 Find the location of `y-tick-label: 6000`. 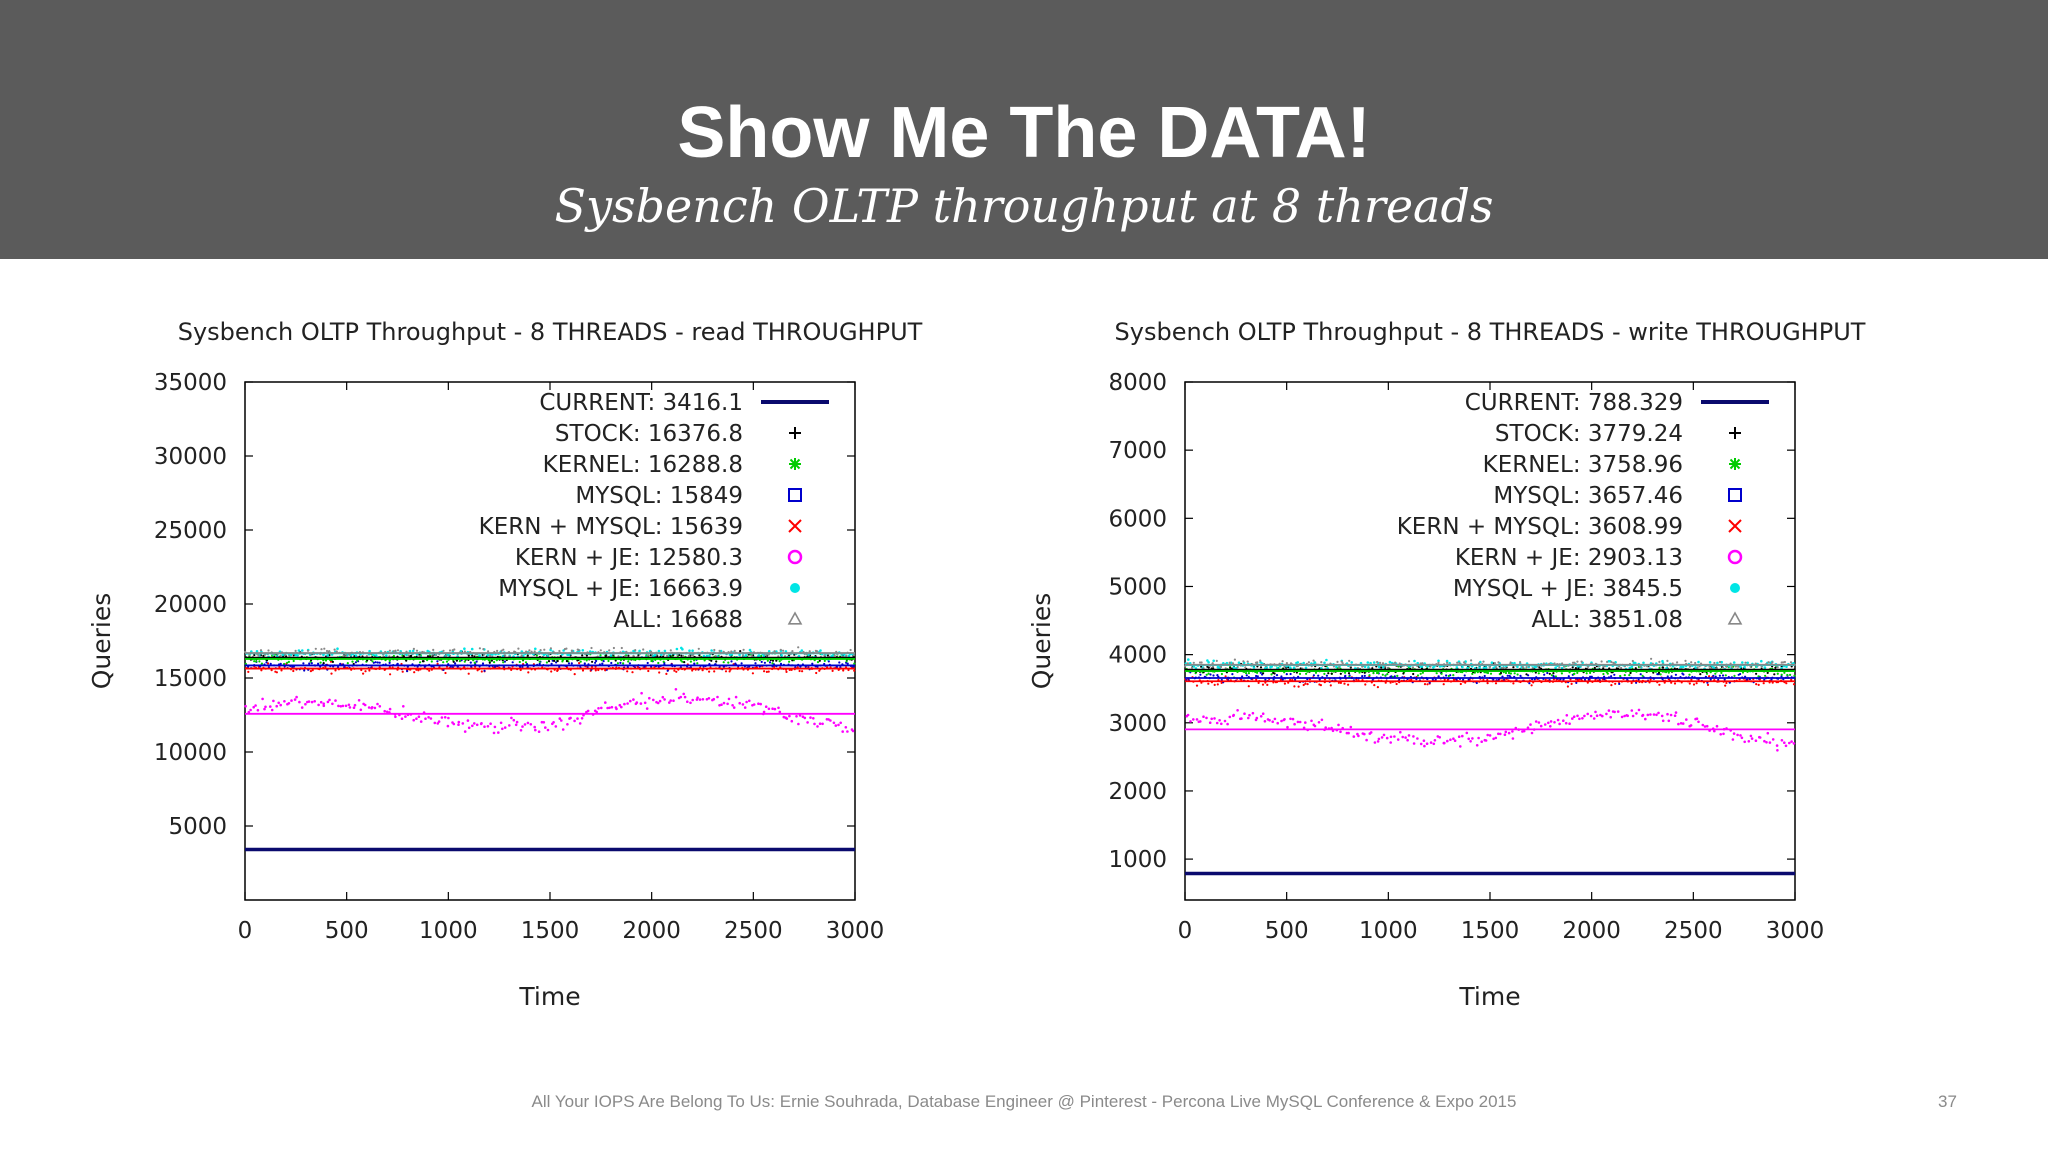

y-tick-label: 6000 is located at coordinates (1137, 519).